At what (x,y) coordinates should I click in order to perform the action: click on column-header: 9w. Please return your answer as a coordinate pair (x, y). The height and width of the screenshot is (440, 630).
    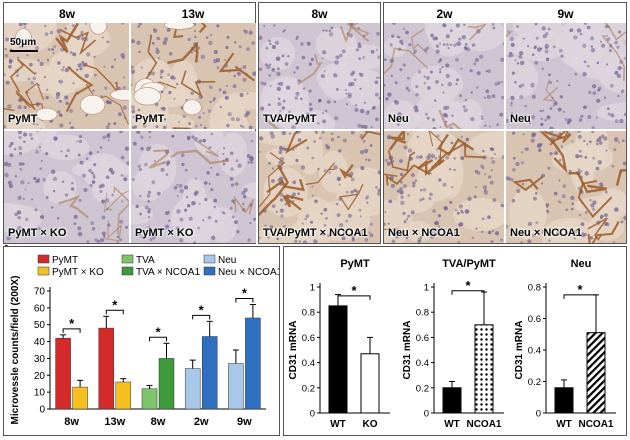
    Looking at the image, I should click on (565, 14).